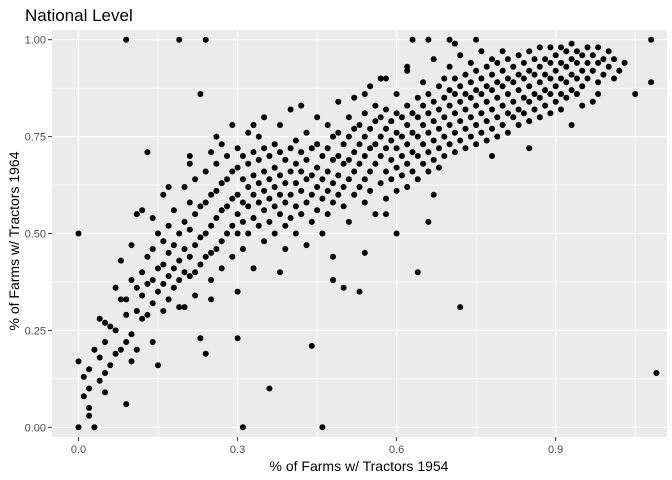  I want to click on y-axis-ticks: 0.00 0.25 0.50 0.75 1.00, so click(38, 234).